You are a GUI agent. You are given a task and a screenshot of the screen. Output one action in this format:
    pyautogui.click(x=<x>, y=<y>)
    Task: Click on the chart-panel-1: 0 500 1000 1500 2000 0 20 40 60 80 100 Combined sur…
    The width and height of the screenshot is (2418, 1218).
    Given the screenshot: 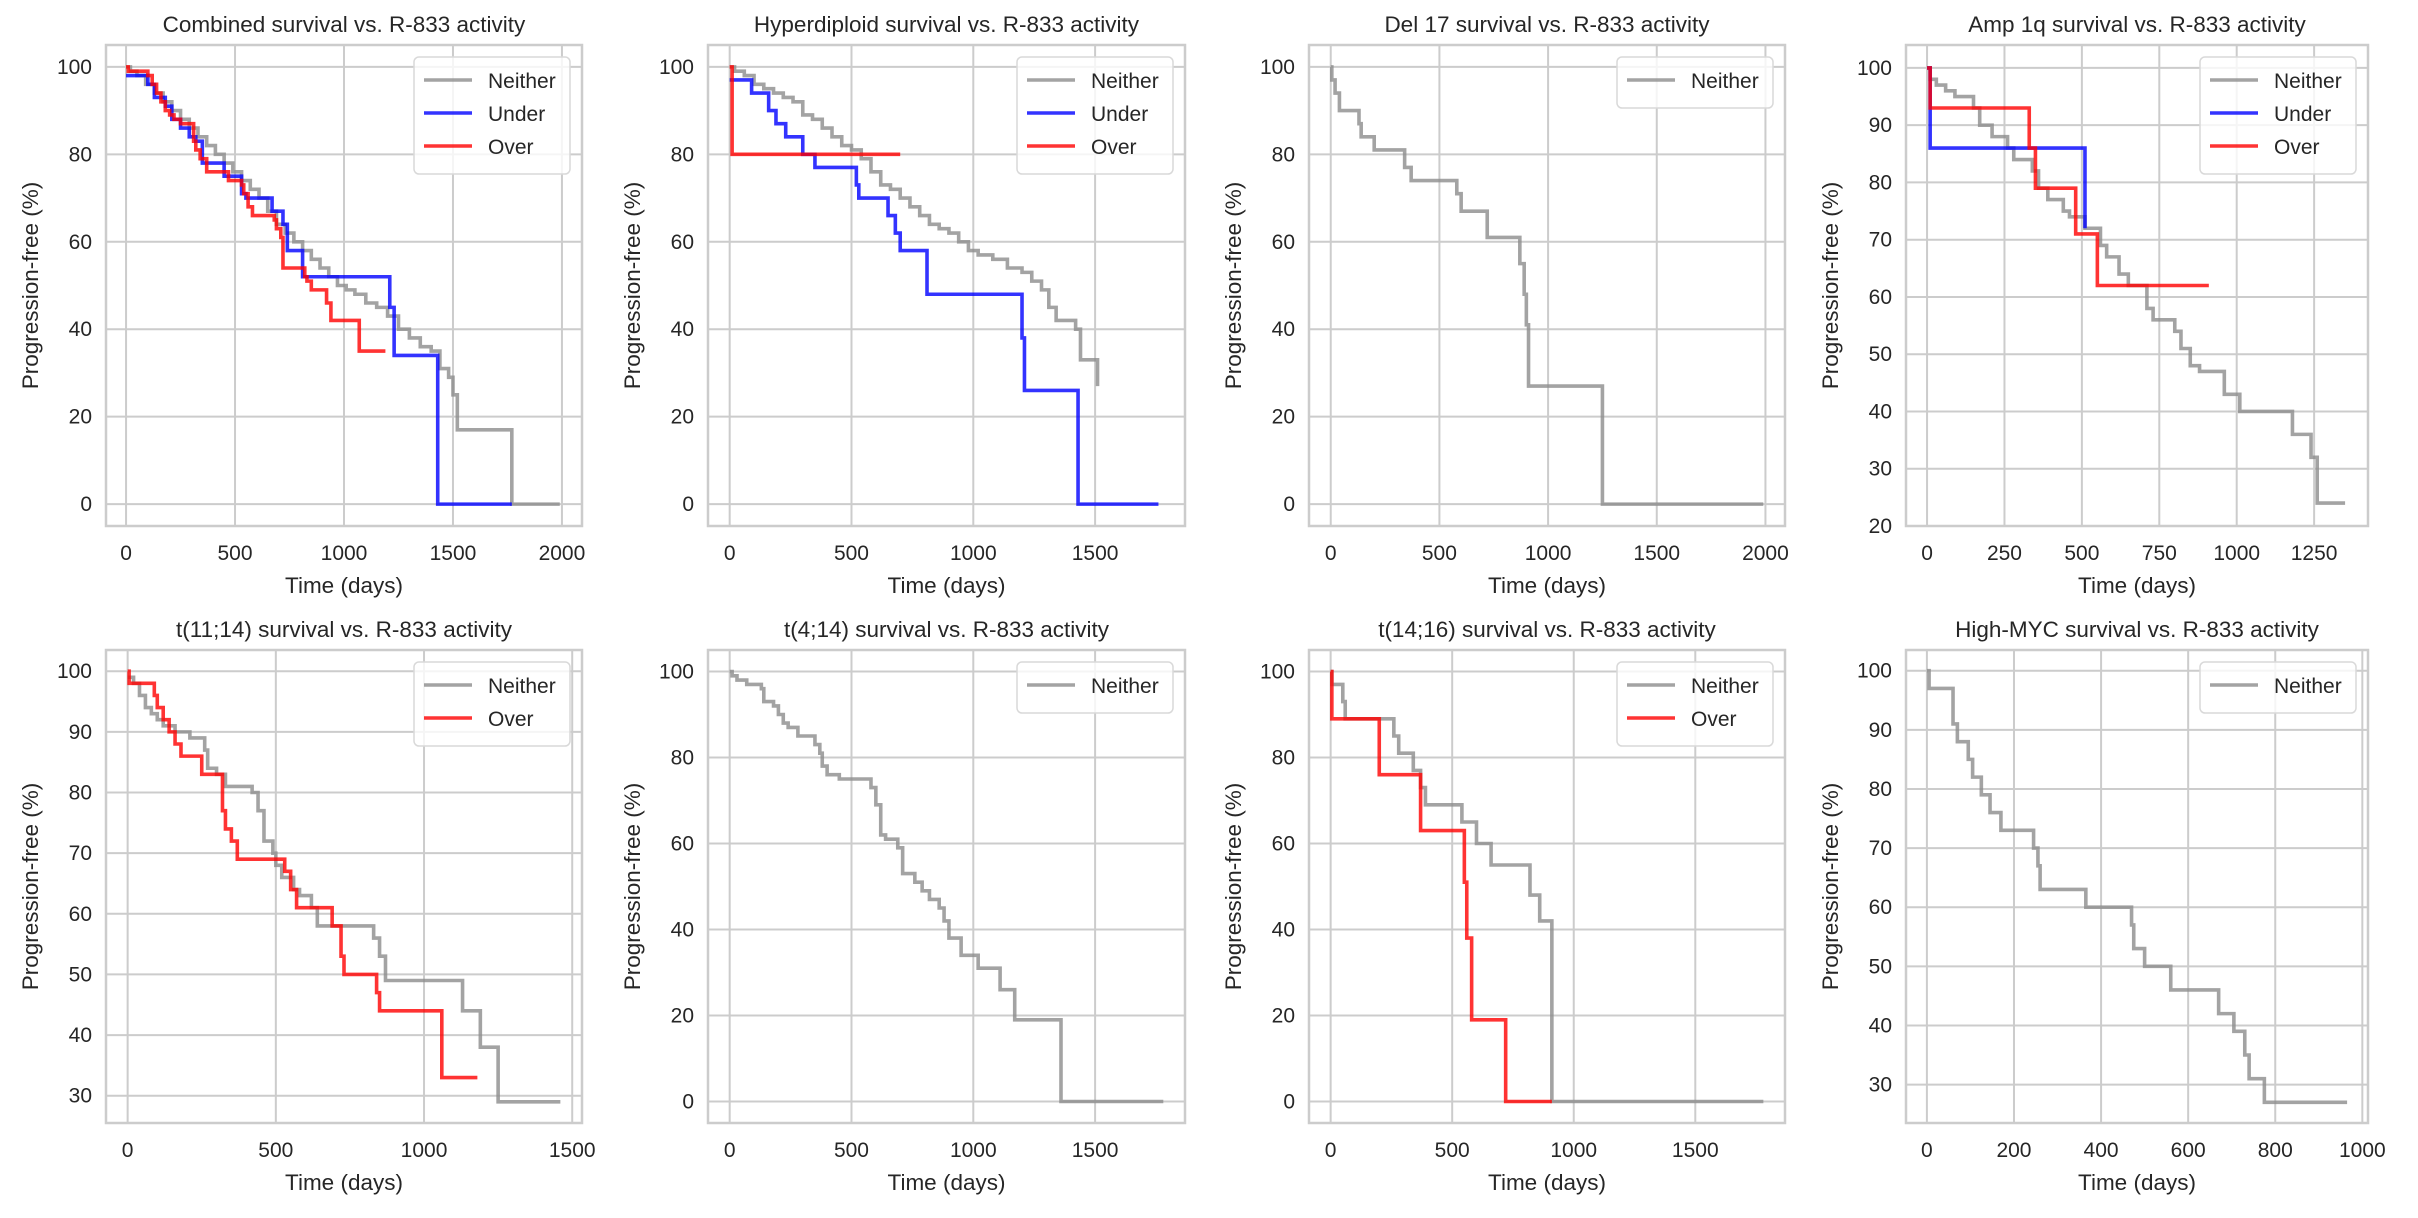 What is the action you would take?
    pyautogui.click(x=301, y=305)
    